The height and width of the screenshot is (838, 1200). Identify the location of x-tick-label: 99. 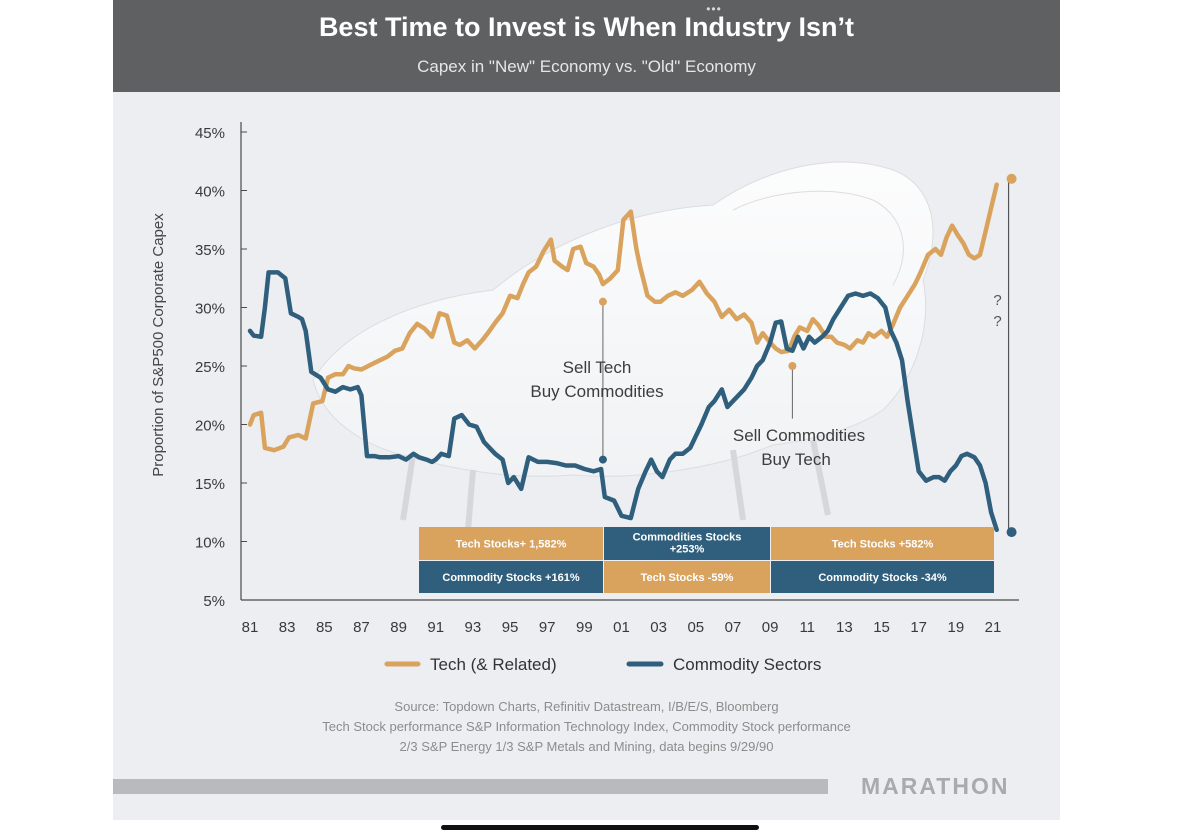
(584, 627).